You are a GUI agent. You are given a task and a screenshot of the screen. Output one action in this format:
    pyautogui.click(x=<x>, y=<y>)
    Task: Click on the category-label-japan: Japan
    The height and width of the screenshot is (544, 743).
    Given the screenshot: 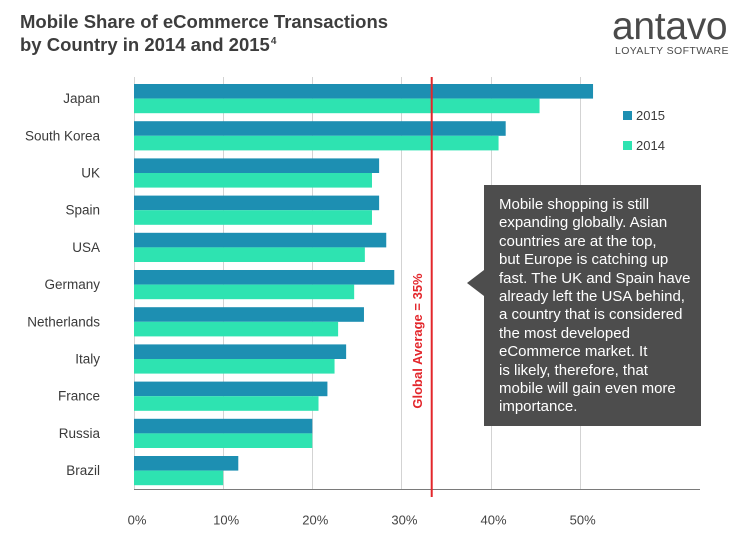 What is the action you would take?
    pyautogui.click(x=81, y=98)
    